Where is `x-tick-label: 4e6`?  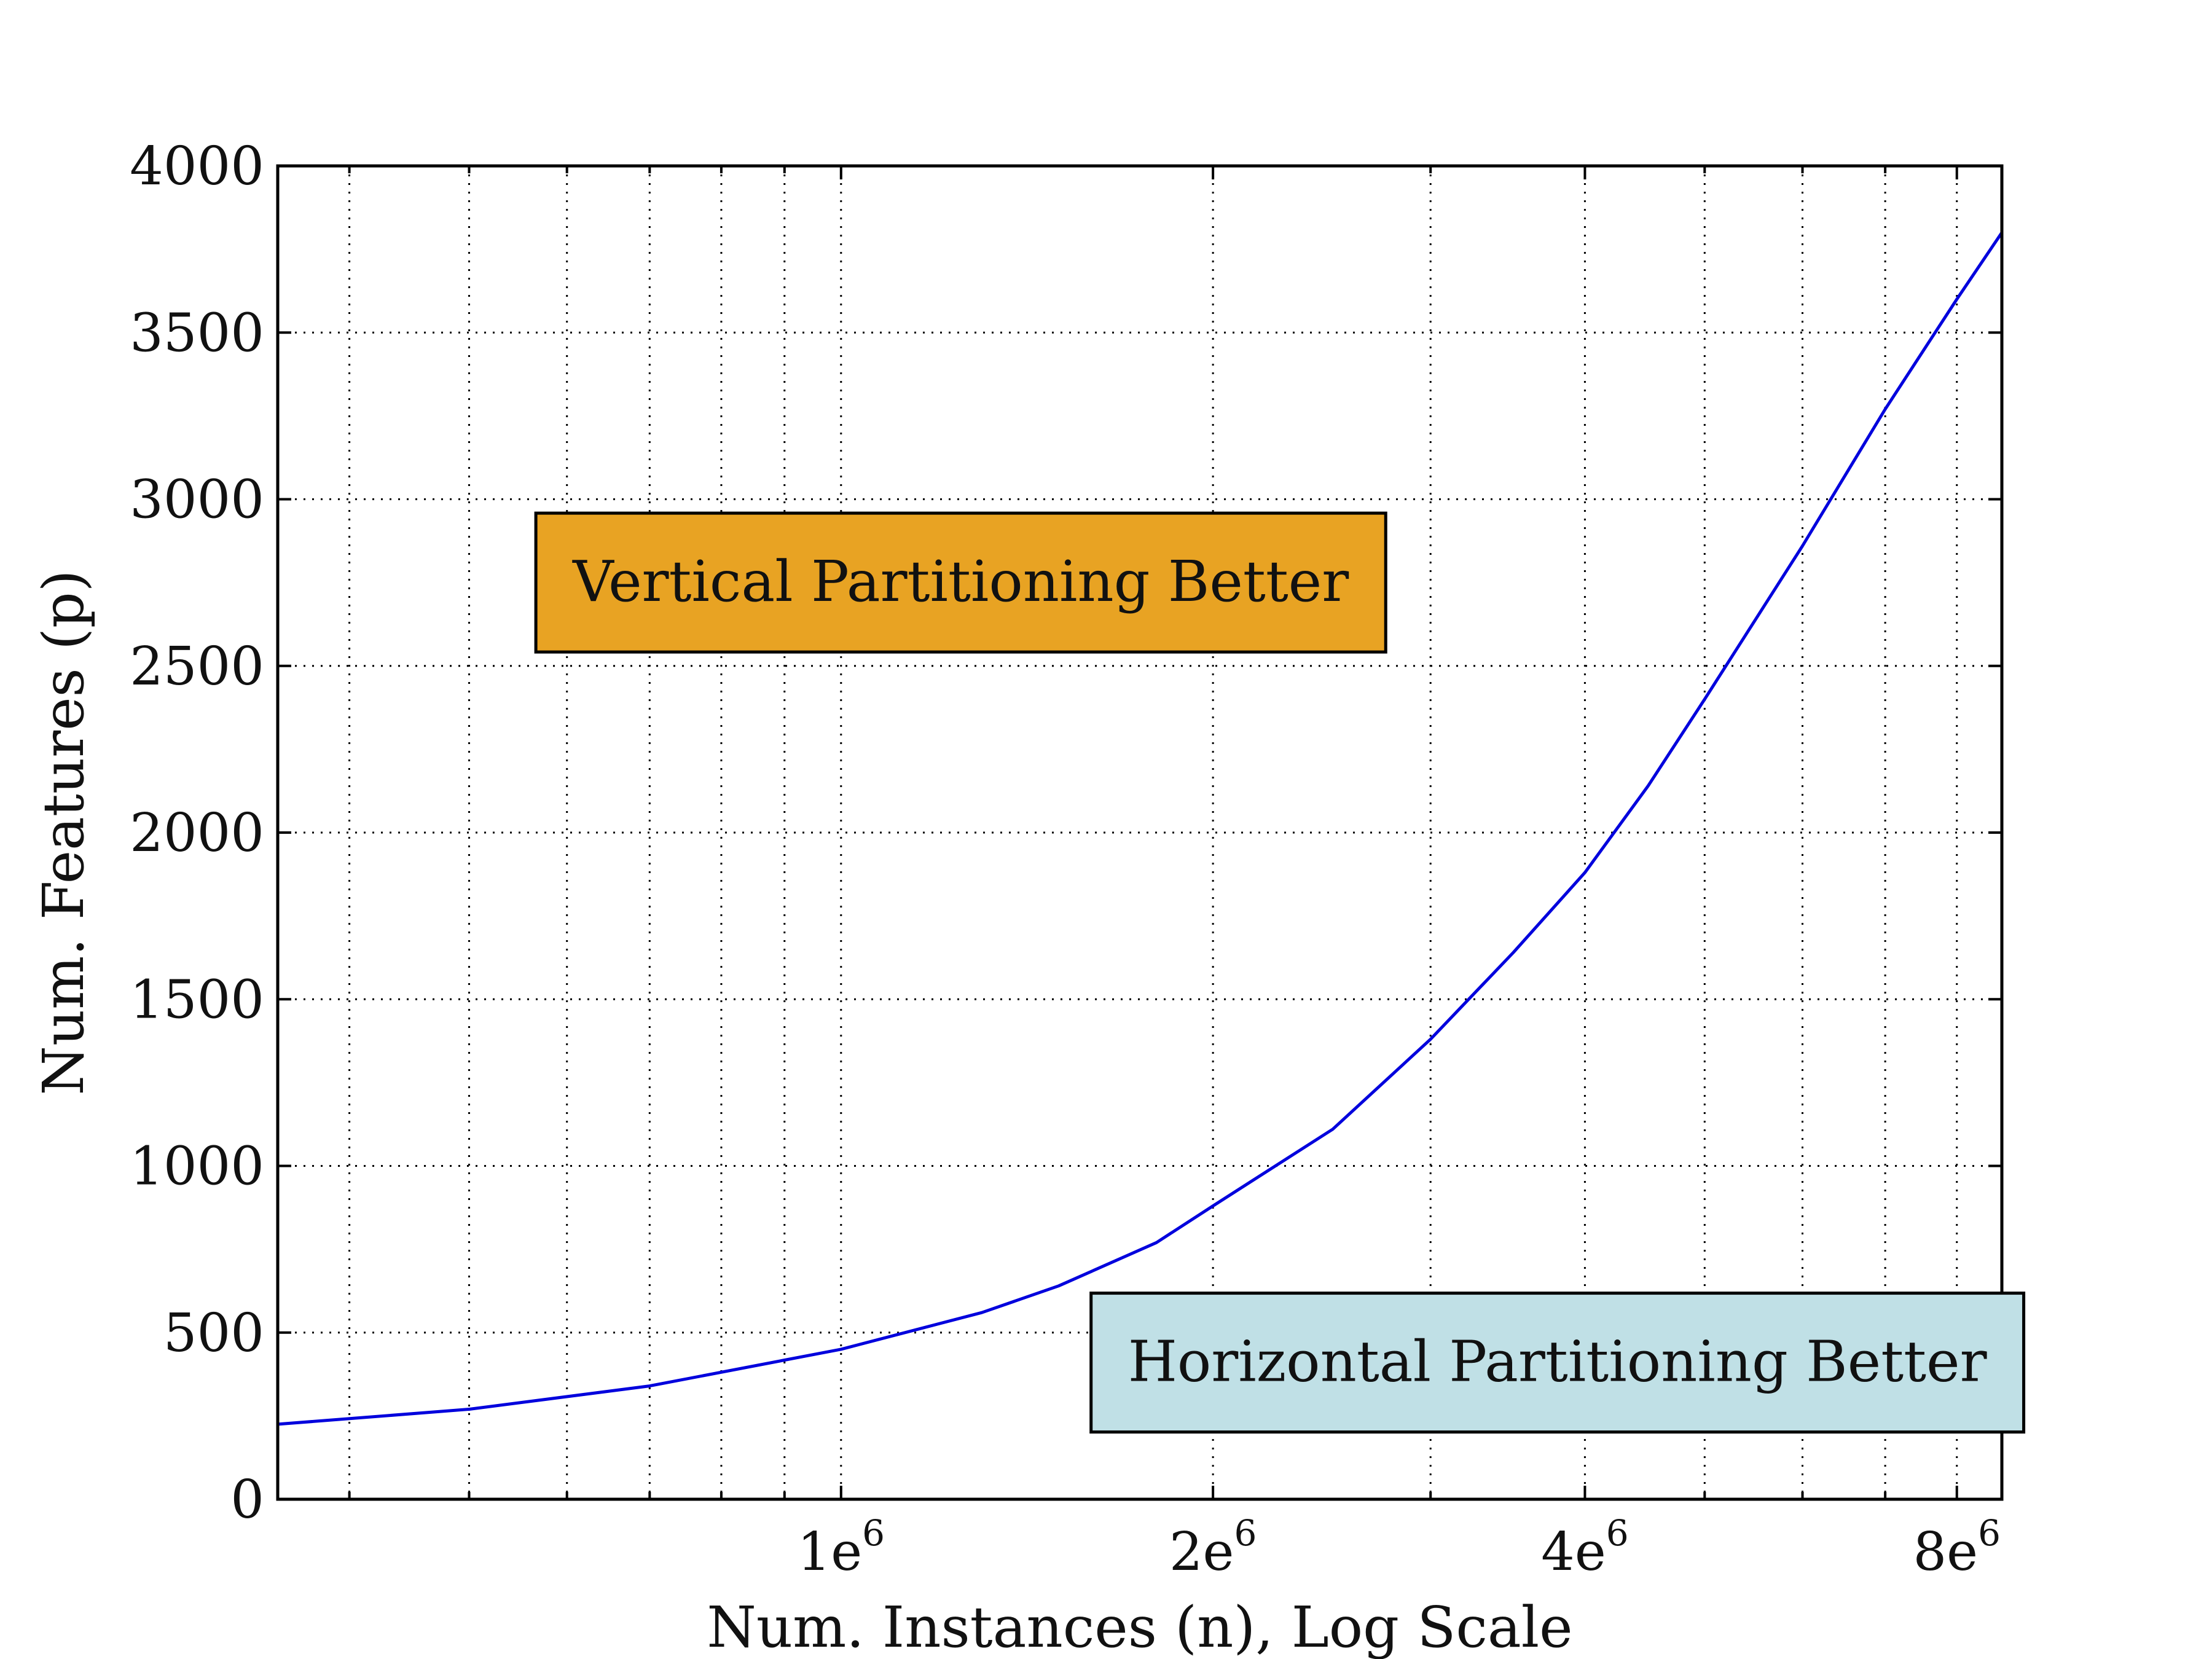 x-tick-label: 4e6 is located at coordinates (1585, 1547).